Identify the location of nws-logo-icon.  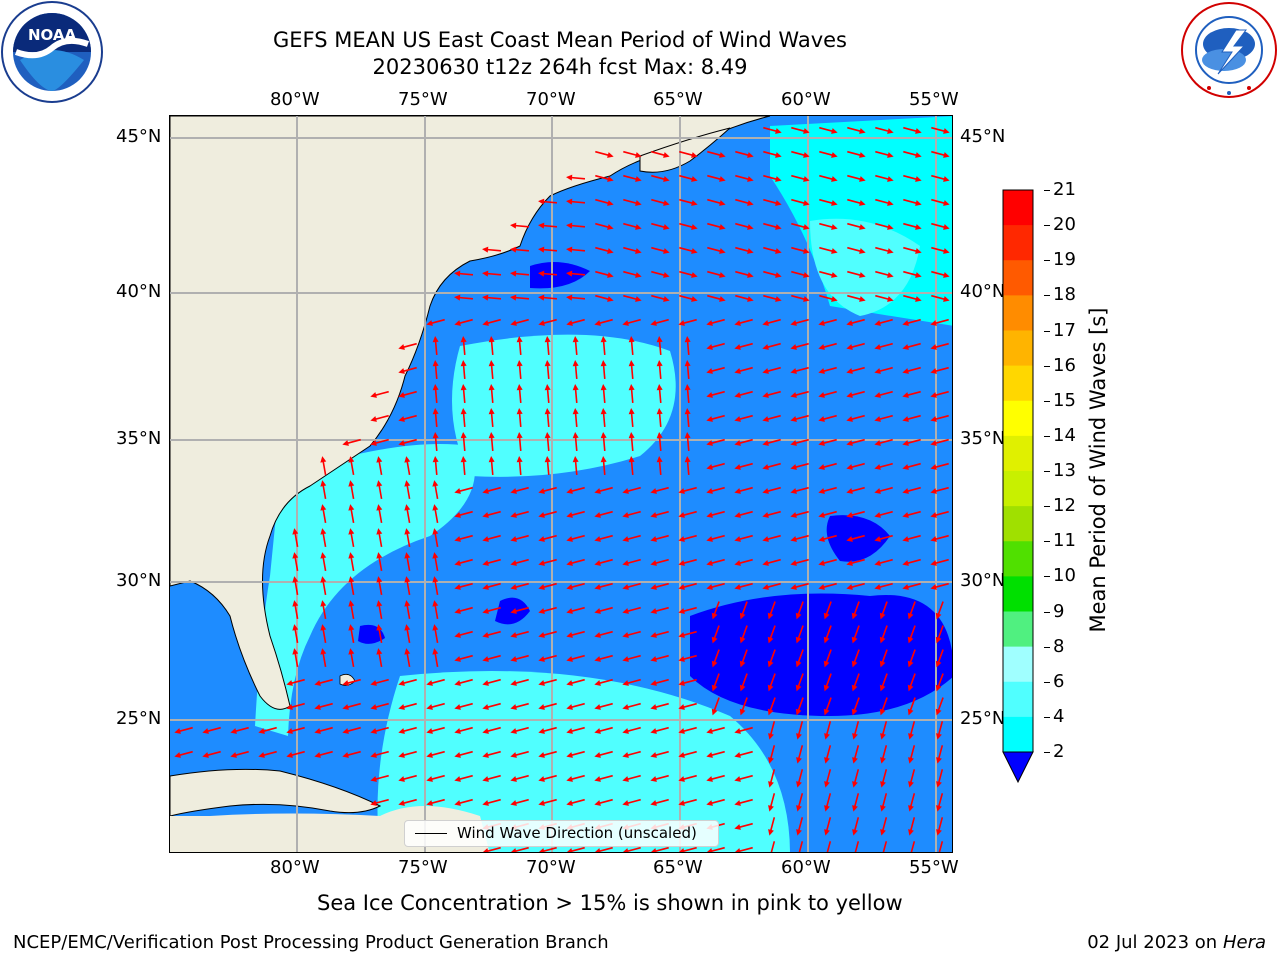
(1229, 50).